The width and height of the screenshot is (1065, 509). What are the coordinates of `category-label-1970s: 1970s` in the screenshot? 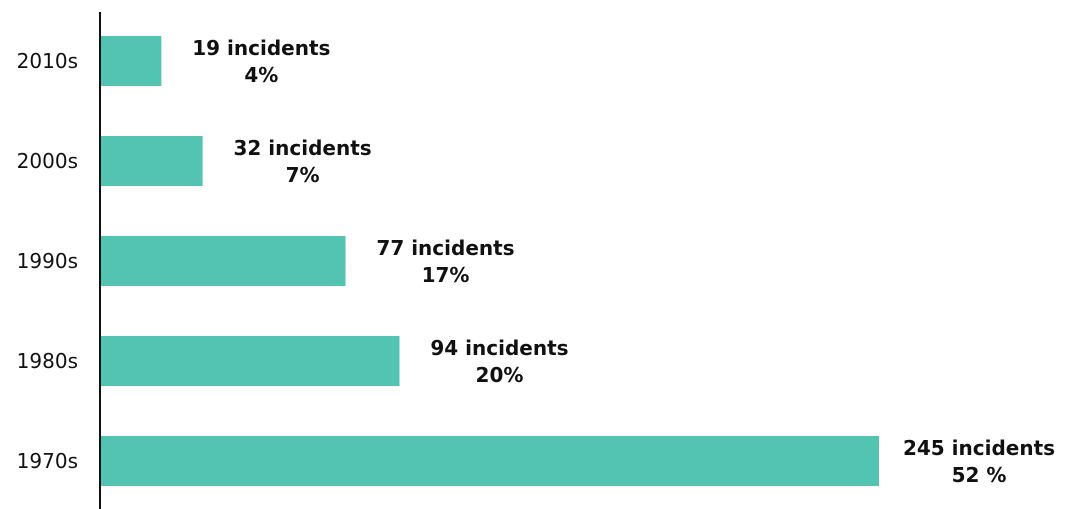 It's located at (47, 461).